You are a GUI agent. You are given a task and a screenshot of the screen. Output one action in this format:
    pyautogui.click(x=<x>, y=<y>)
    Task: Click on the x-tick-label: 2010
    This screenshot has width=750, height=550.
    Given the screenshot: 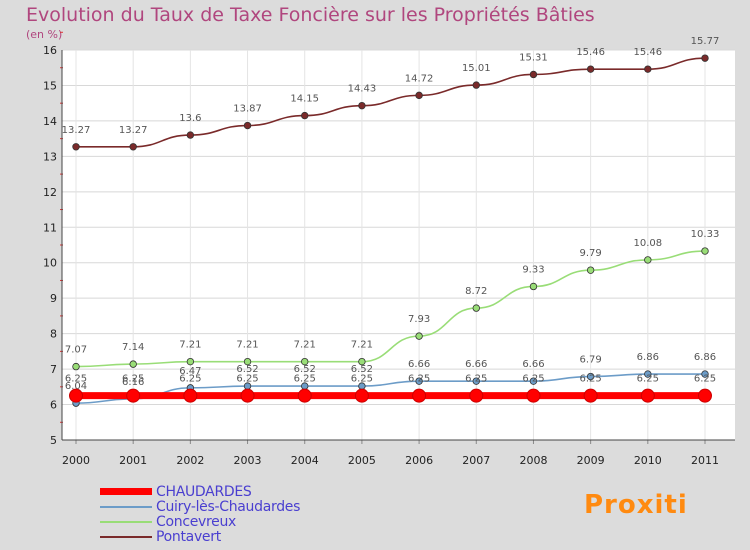 What is the action you would take?
    pyautogui.click(x=648, y=460)
    